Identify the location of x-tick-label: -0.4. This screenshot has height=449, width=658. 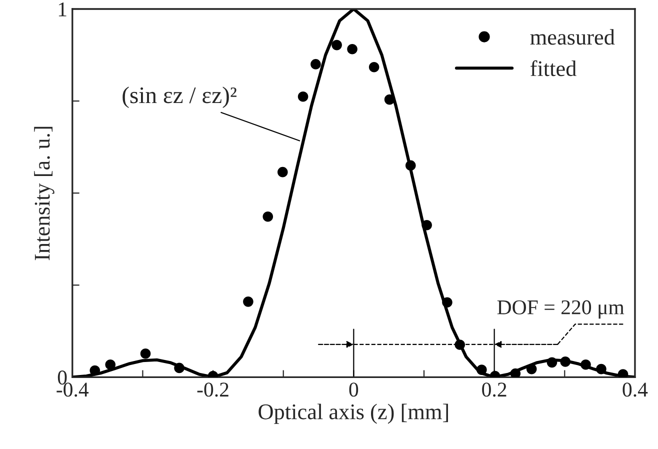
(72, 389).